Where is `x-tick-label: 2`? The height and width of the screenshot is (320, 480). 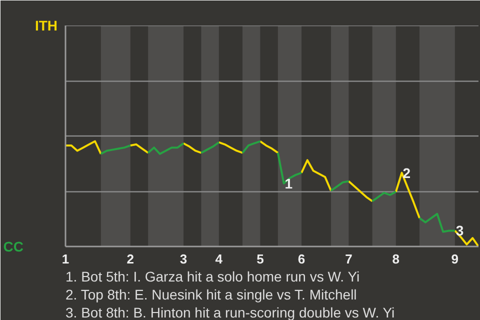
x-tick-label: 2 is located at coordinates (130, 259).